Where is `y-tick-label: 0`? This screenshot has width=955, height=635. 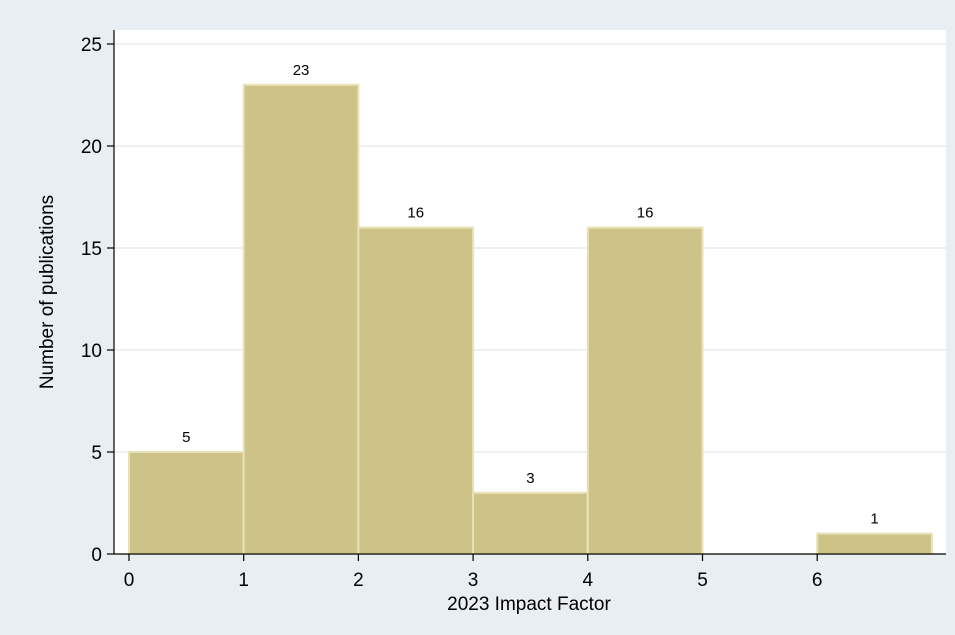 y-tick-label: 0 is located at coordinates (96, 555).